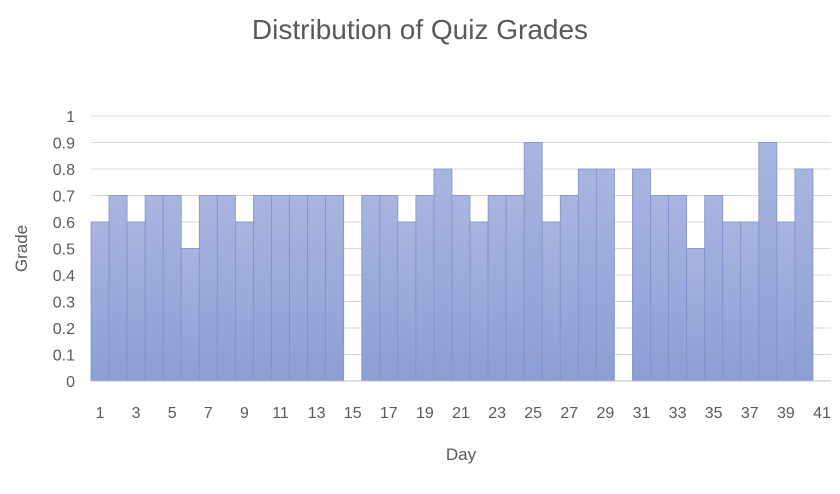  Describe the element at coordinates (678, 413) in the screenshot. I see `x-tick-label: 33` at that location.